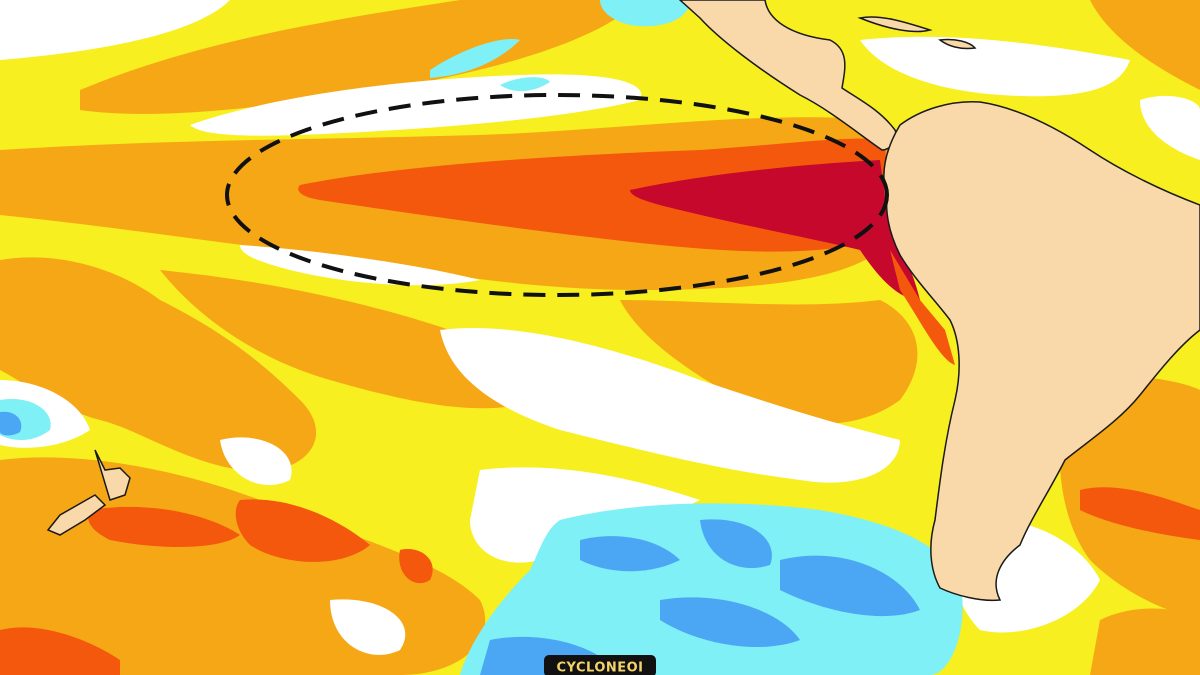  What do you see at coordinates (775, 230) in the screenshot?
I see `dark-red-core` at bounding box center [775, 230].